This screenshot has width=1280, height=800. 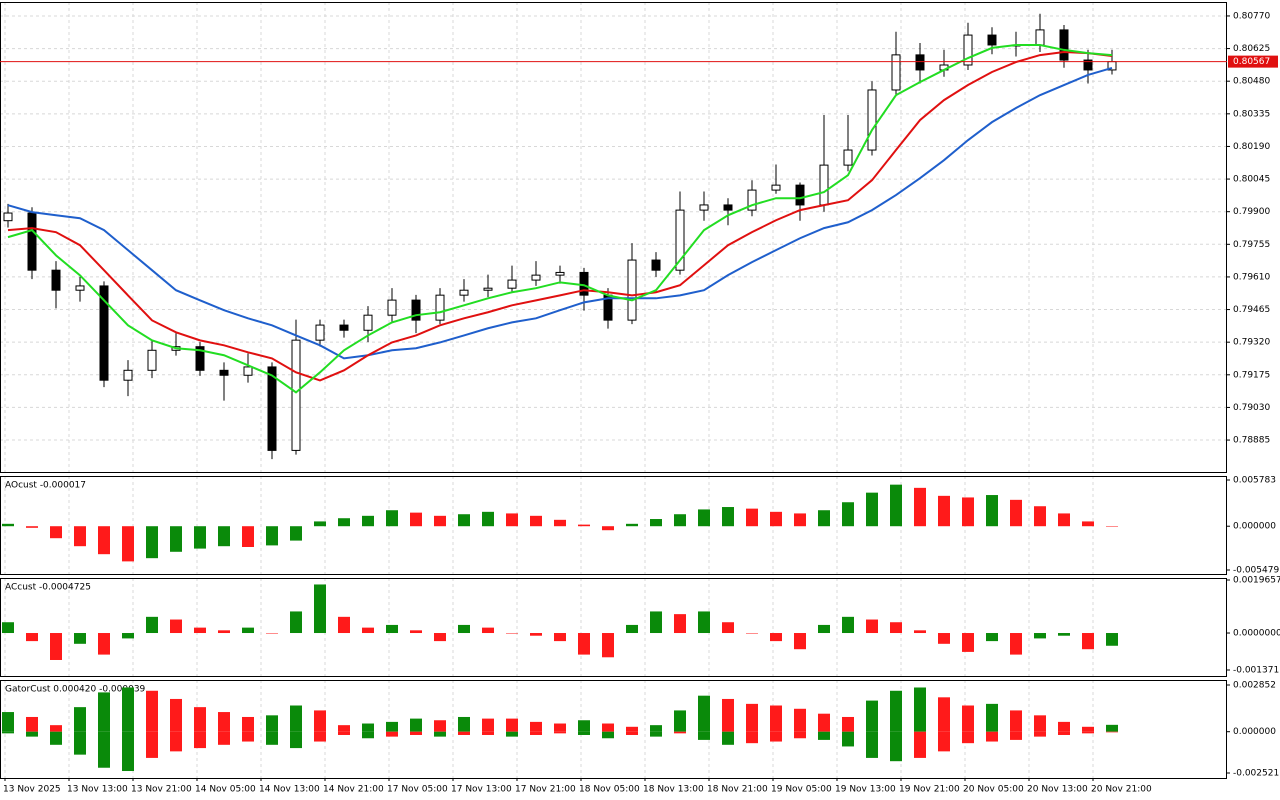 What do you see at coordinates (1254, 686) in the screenshot?
I see `y-tick-label: 0.002852` at bounding box center [1254, 686].